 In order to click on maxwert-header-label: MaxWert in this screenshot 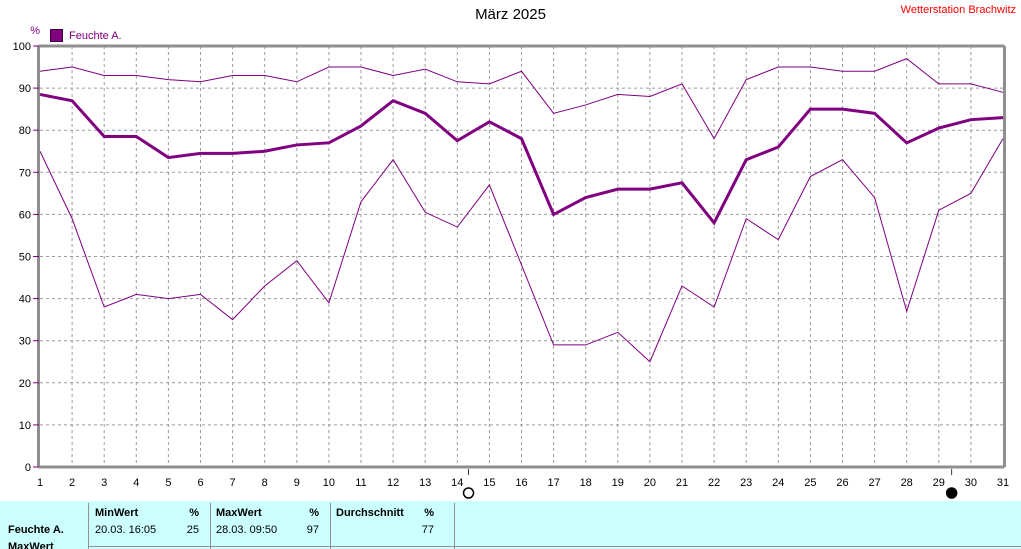, I will do `click(239, 513)`.